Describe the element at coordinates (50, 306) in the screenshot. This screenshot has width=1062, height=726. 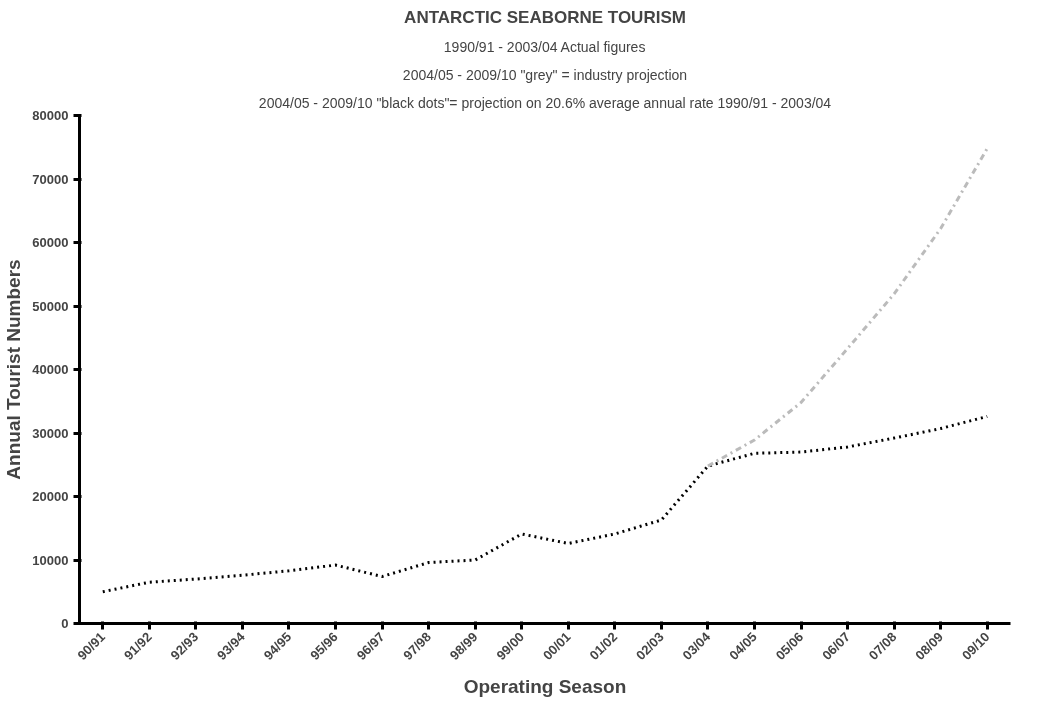
I see `y-tick-label: 50000` at that location.